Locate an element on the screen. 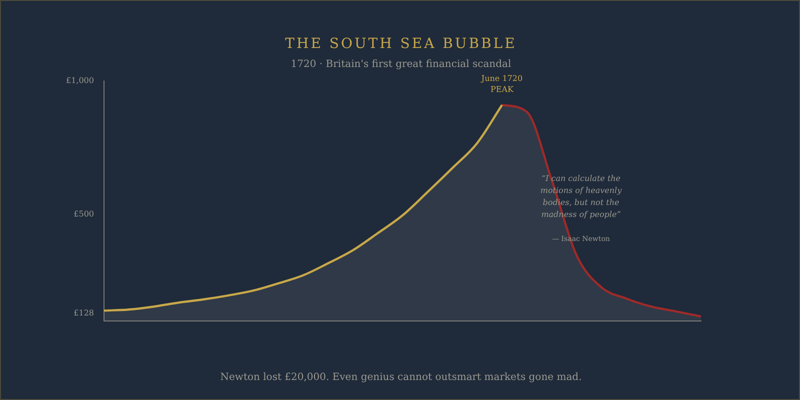 This screenshot has height=400, width=800. y-tick-label: £1,000 is located at coordinates (80, 81).